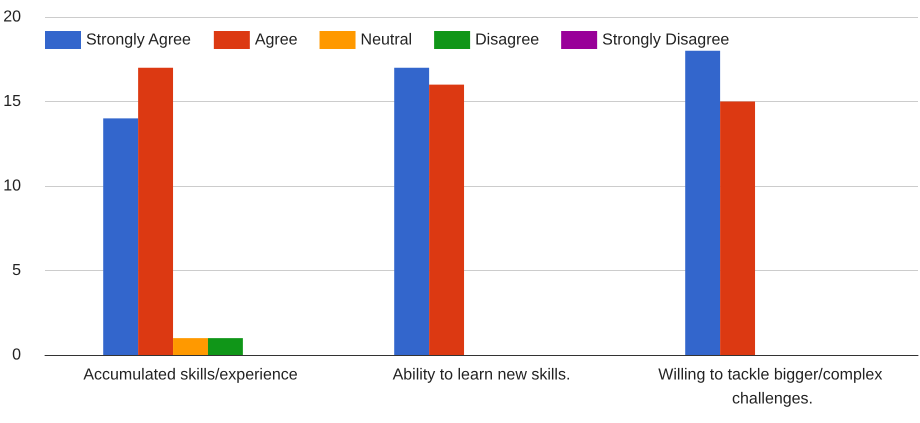  Describe the element at coordinates (386, 40) in the screenshot. I see `legend-label: Neutral` at that location.